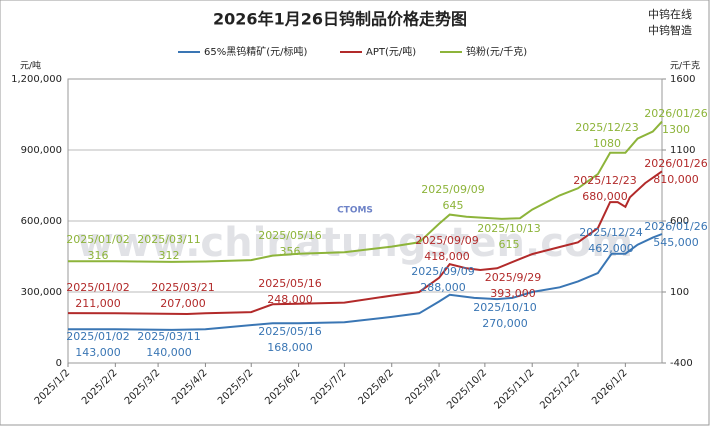 This screenshot has height=426, width=710. What do you see at coordinates (169, 352) in the screenshot?
I see `annotation-value: 140,000` at bounding box center [169, 352].